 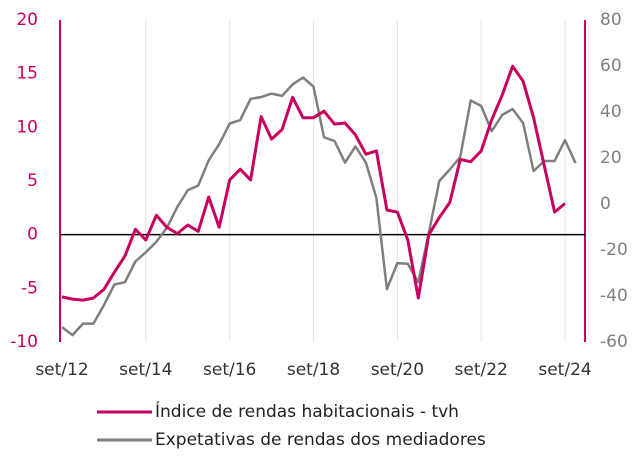 What do you see at coordinates (27, 74) in the screenshot?
I see `y-tick-label: 15` at bounding box center [27, 74].